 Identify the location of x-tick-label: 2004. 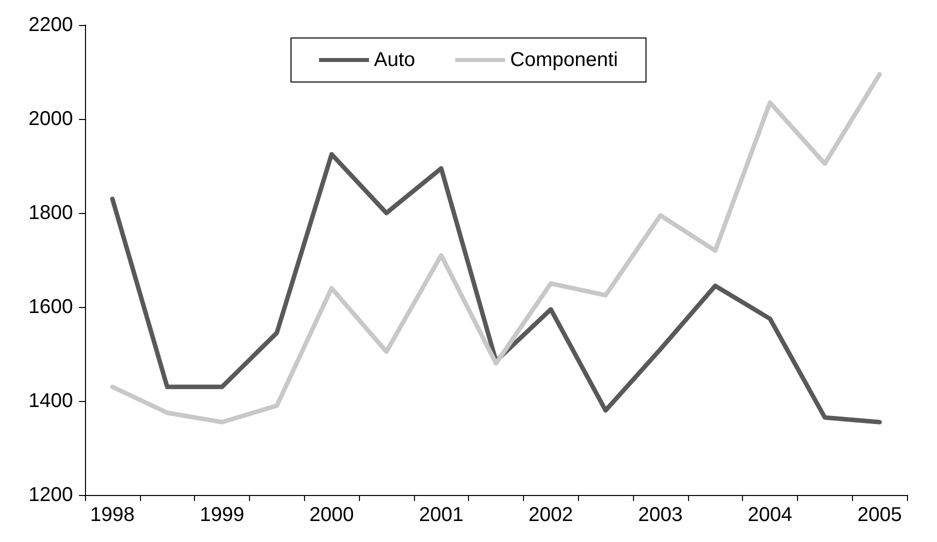
(770, 515).